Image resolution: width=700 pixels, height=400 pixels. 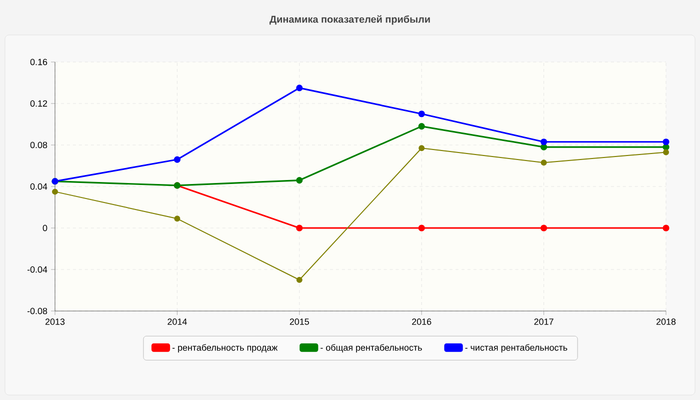 What do you see at coordinates (177, 321) in the screenshot?
I see `x-tick-label: 2014` at bounding box center [177, 321].